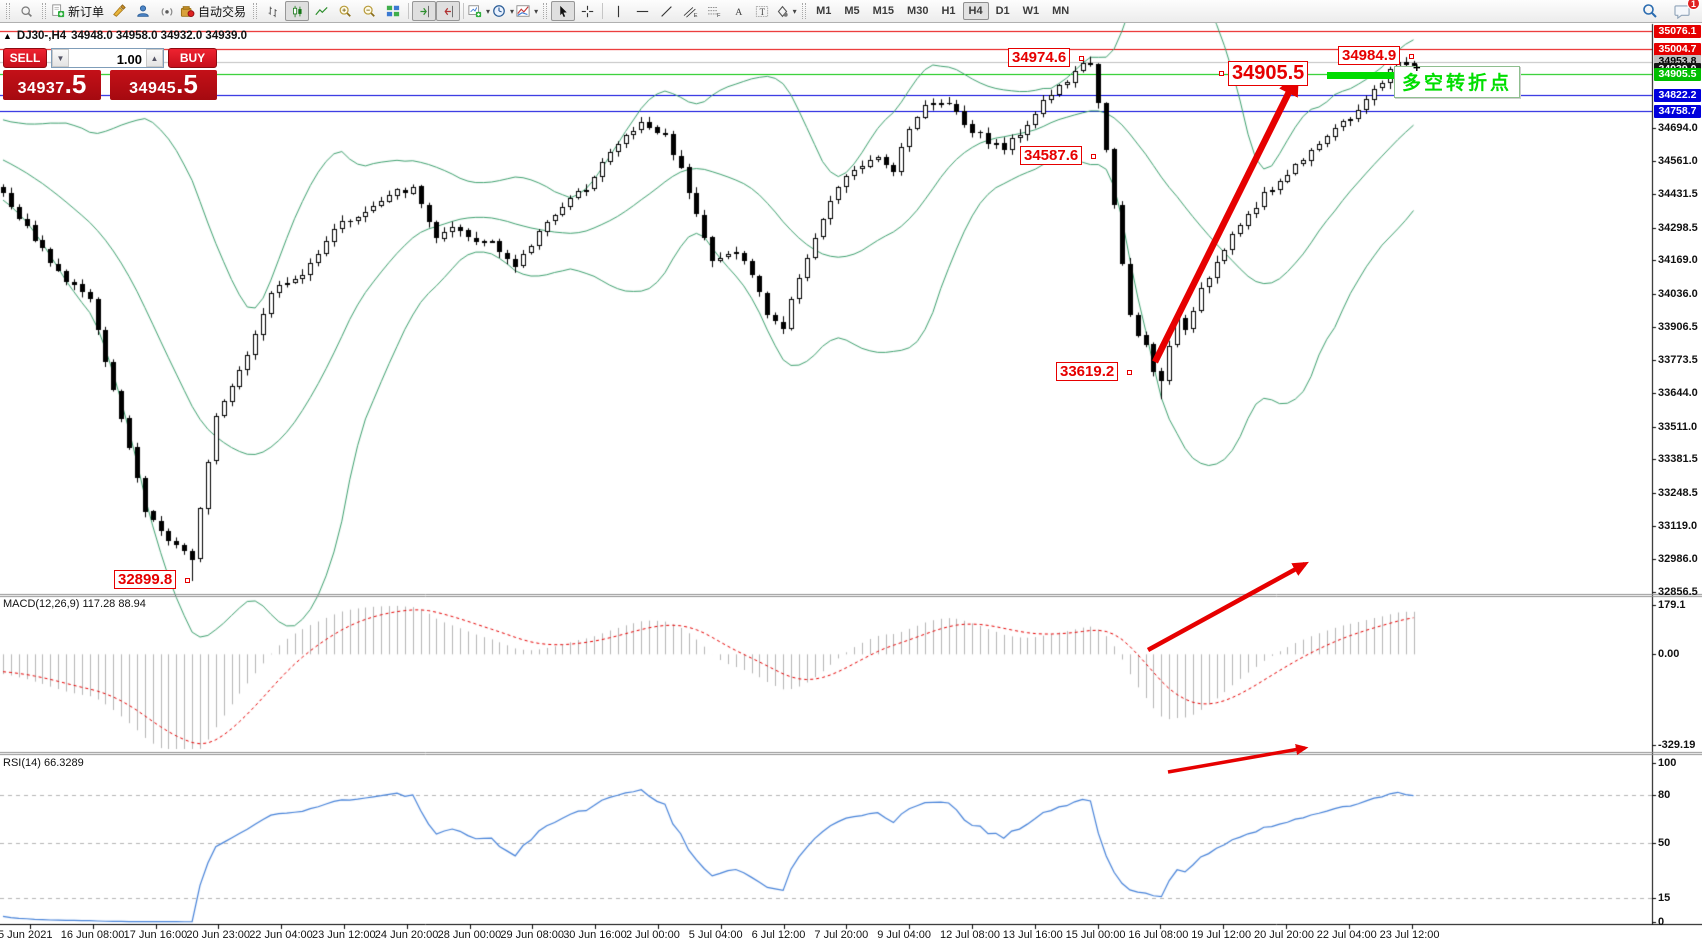  I want to click on timeframe-D1: D1, so click(1002, 11).